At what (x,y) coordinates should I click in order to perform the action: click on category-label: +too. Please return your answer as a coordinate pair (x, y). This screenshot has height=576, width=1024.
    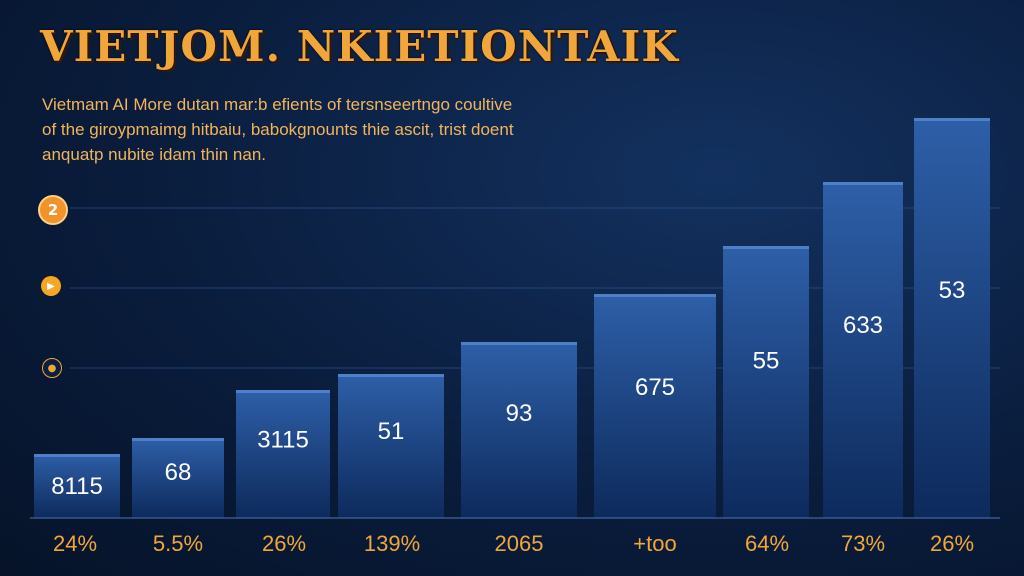
    Looking at the image, I should click on (654, 543).